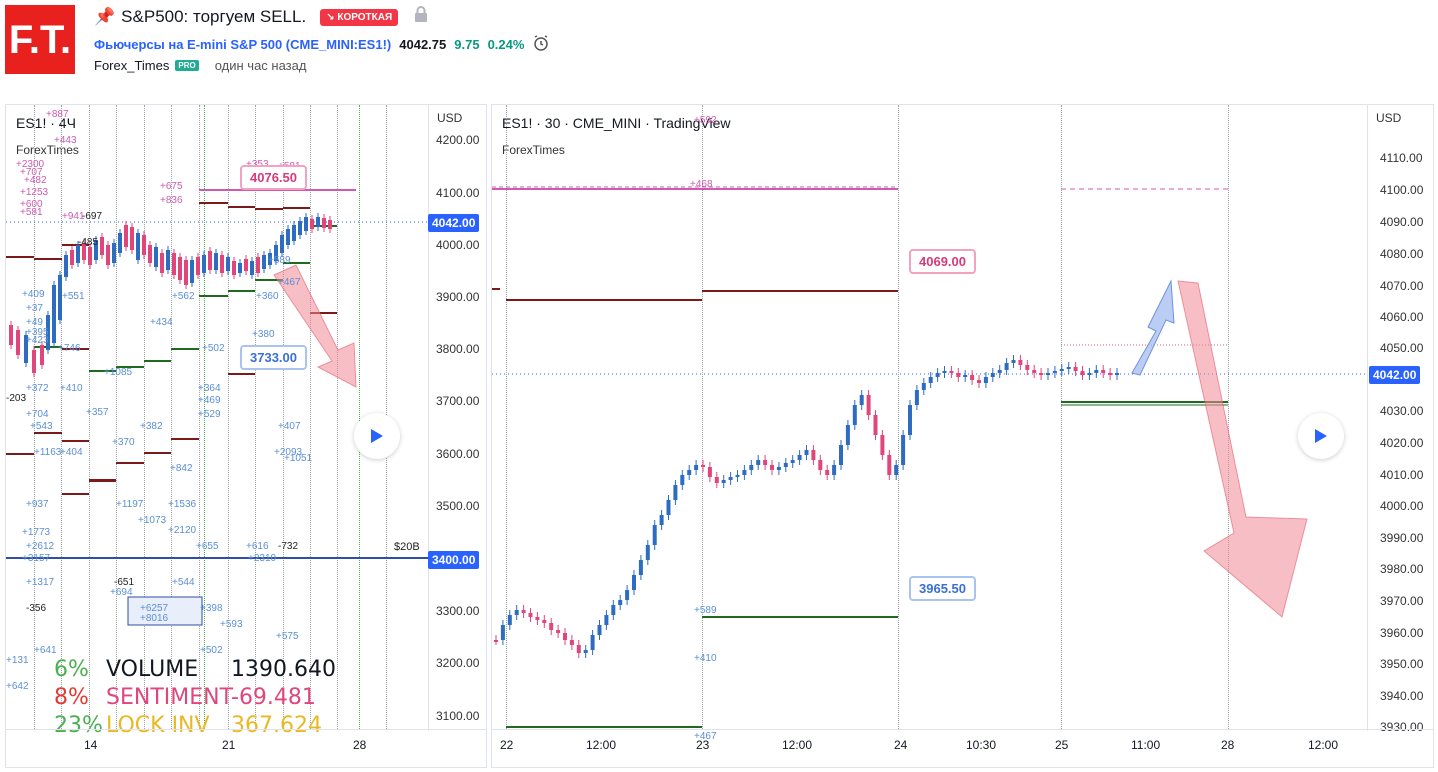 This screenshot has width=1438, height=772. I want to click on stat-sentiment-pct: 8%, so click(71, 697).